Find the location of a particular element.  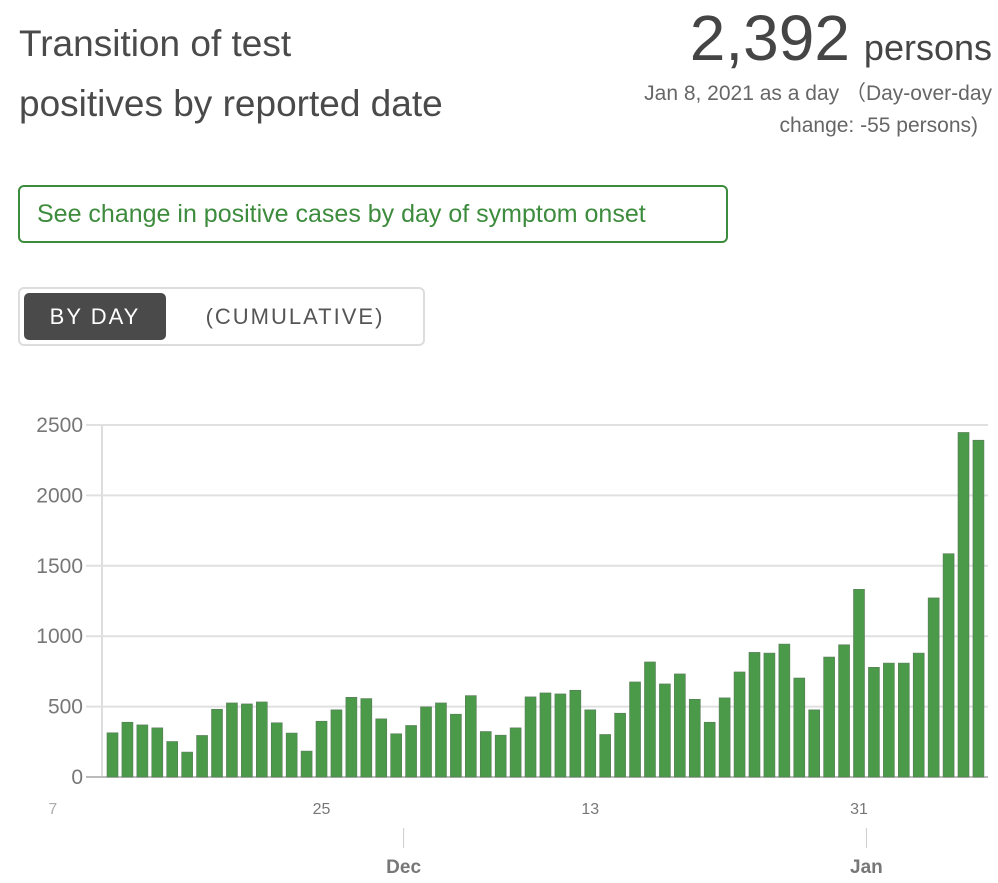

y-tick-label: 0 is located at coordinates (77, 777).